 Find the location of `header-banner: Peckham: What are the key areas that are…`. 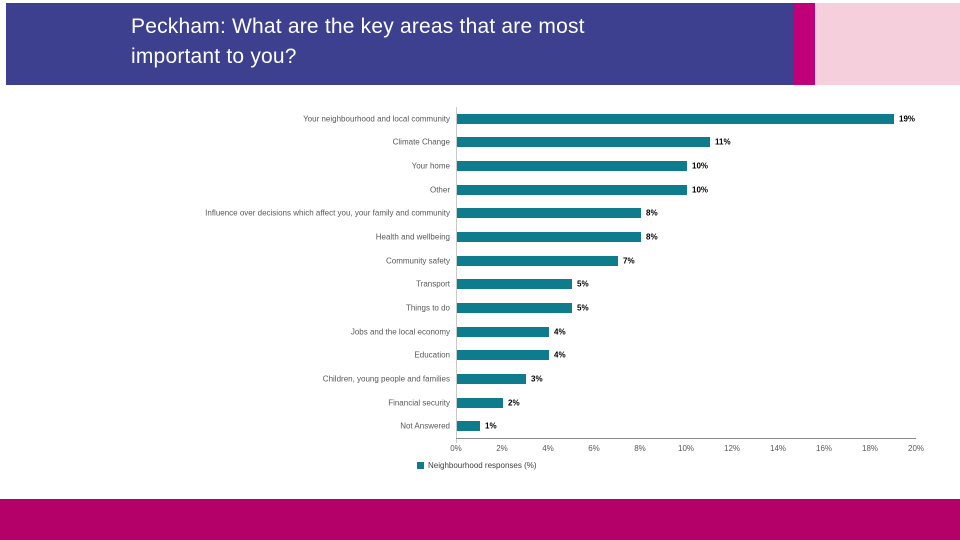

header-banner: Peckham: What are the key areas that are… is located at coordinates (399, 44).